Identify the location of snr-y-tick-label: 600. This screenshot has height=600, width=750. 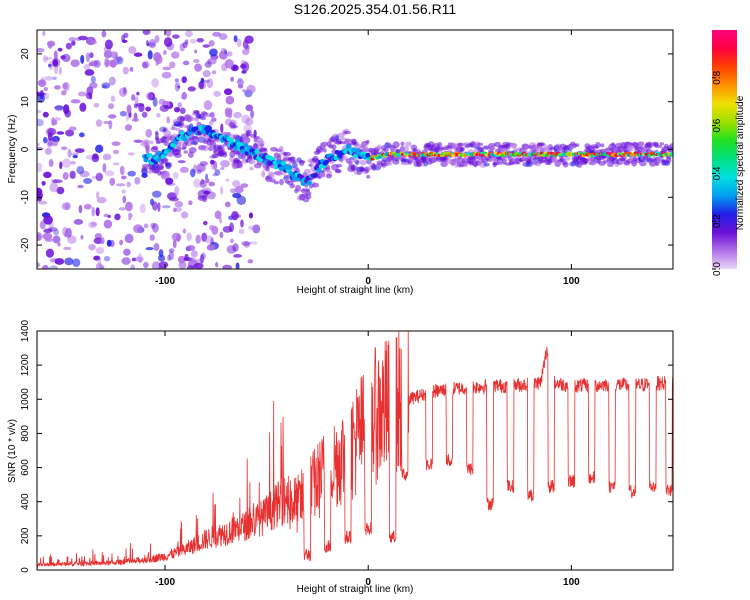
(25, 467).